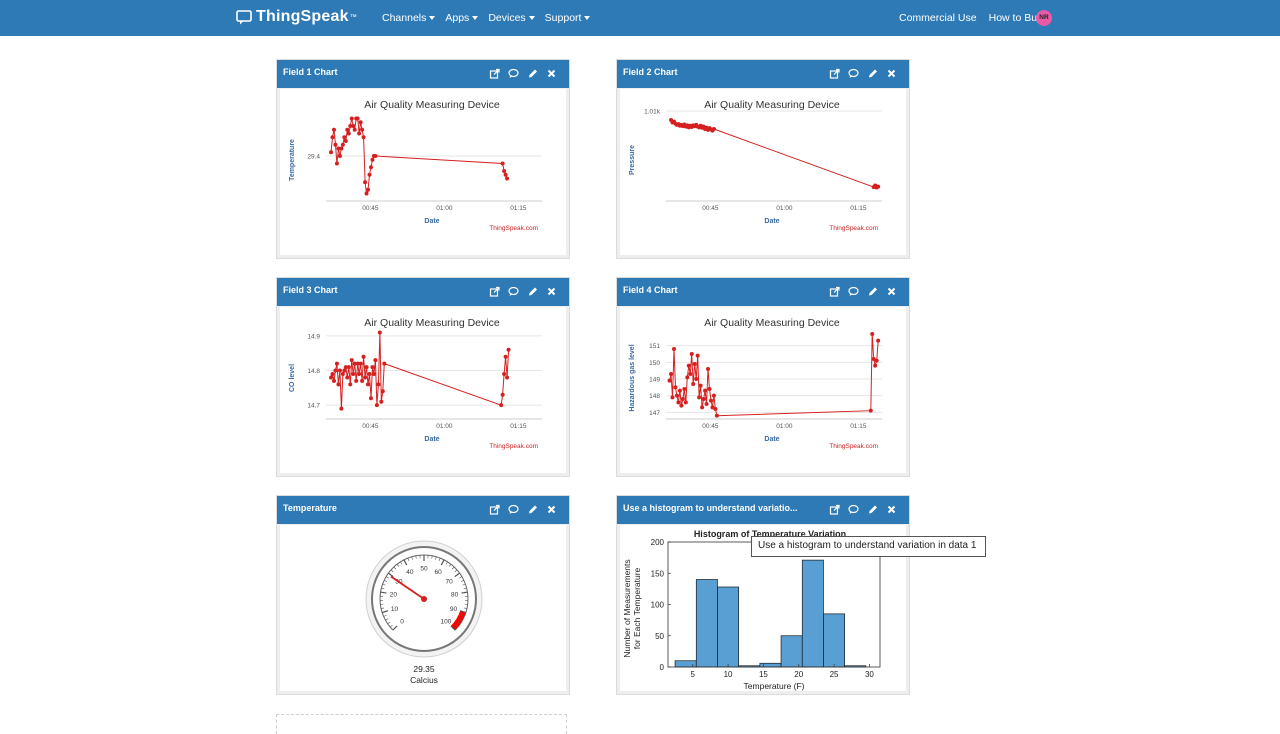 This screenshot has height=734, width=1280. I want to click on menu-apps: Apps, so click(461, 18).